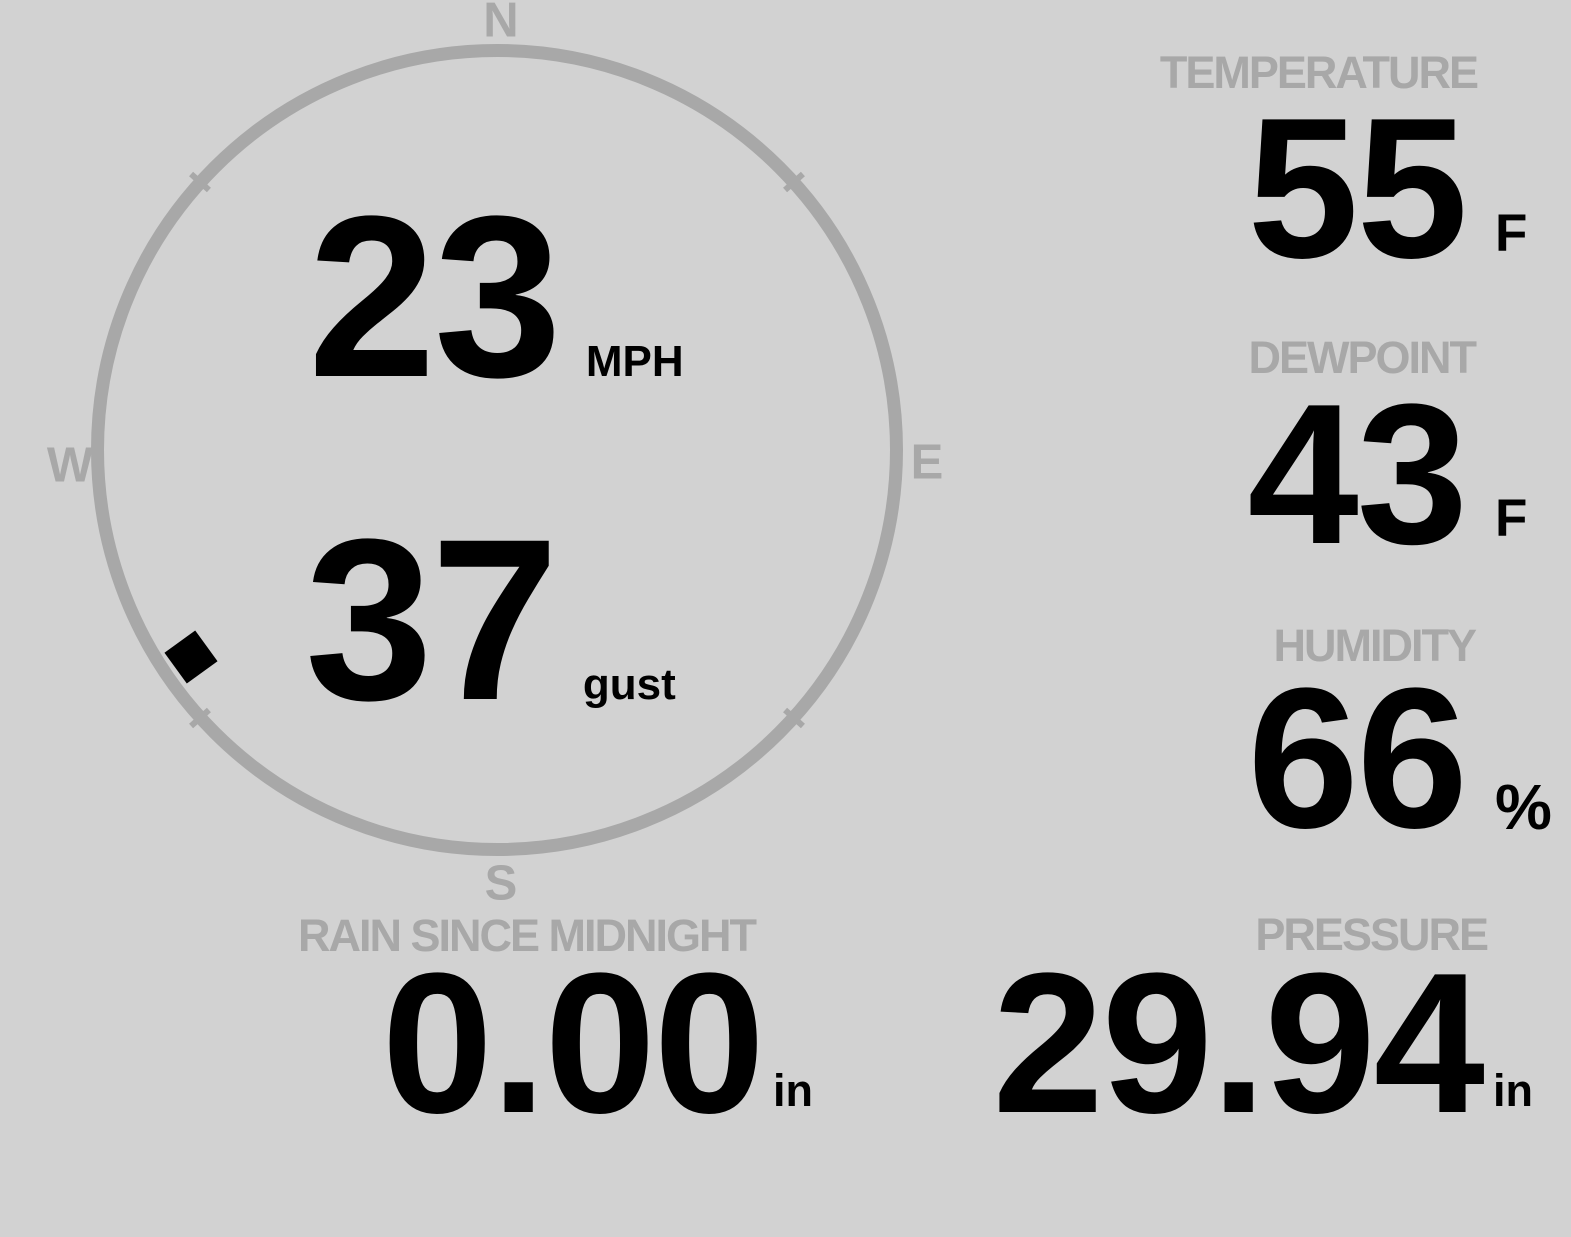 The width and height of the screenshot is (1571, 1237). I want to click on compass-label-east: E, so click(927, 462).